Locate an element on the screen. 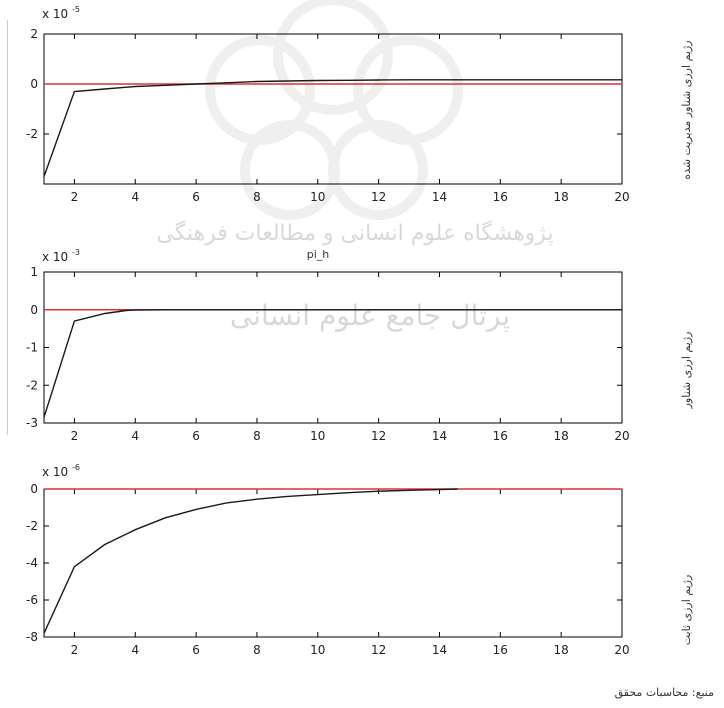  y-tick-label: -6 is located at coordinates (32, 600).